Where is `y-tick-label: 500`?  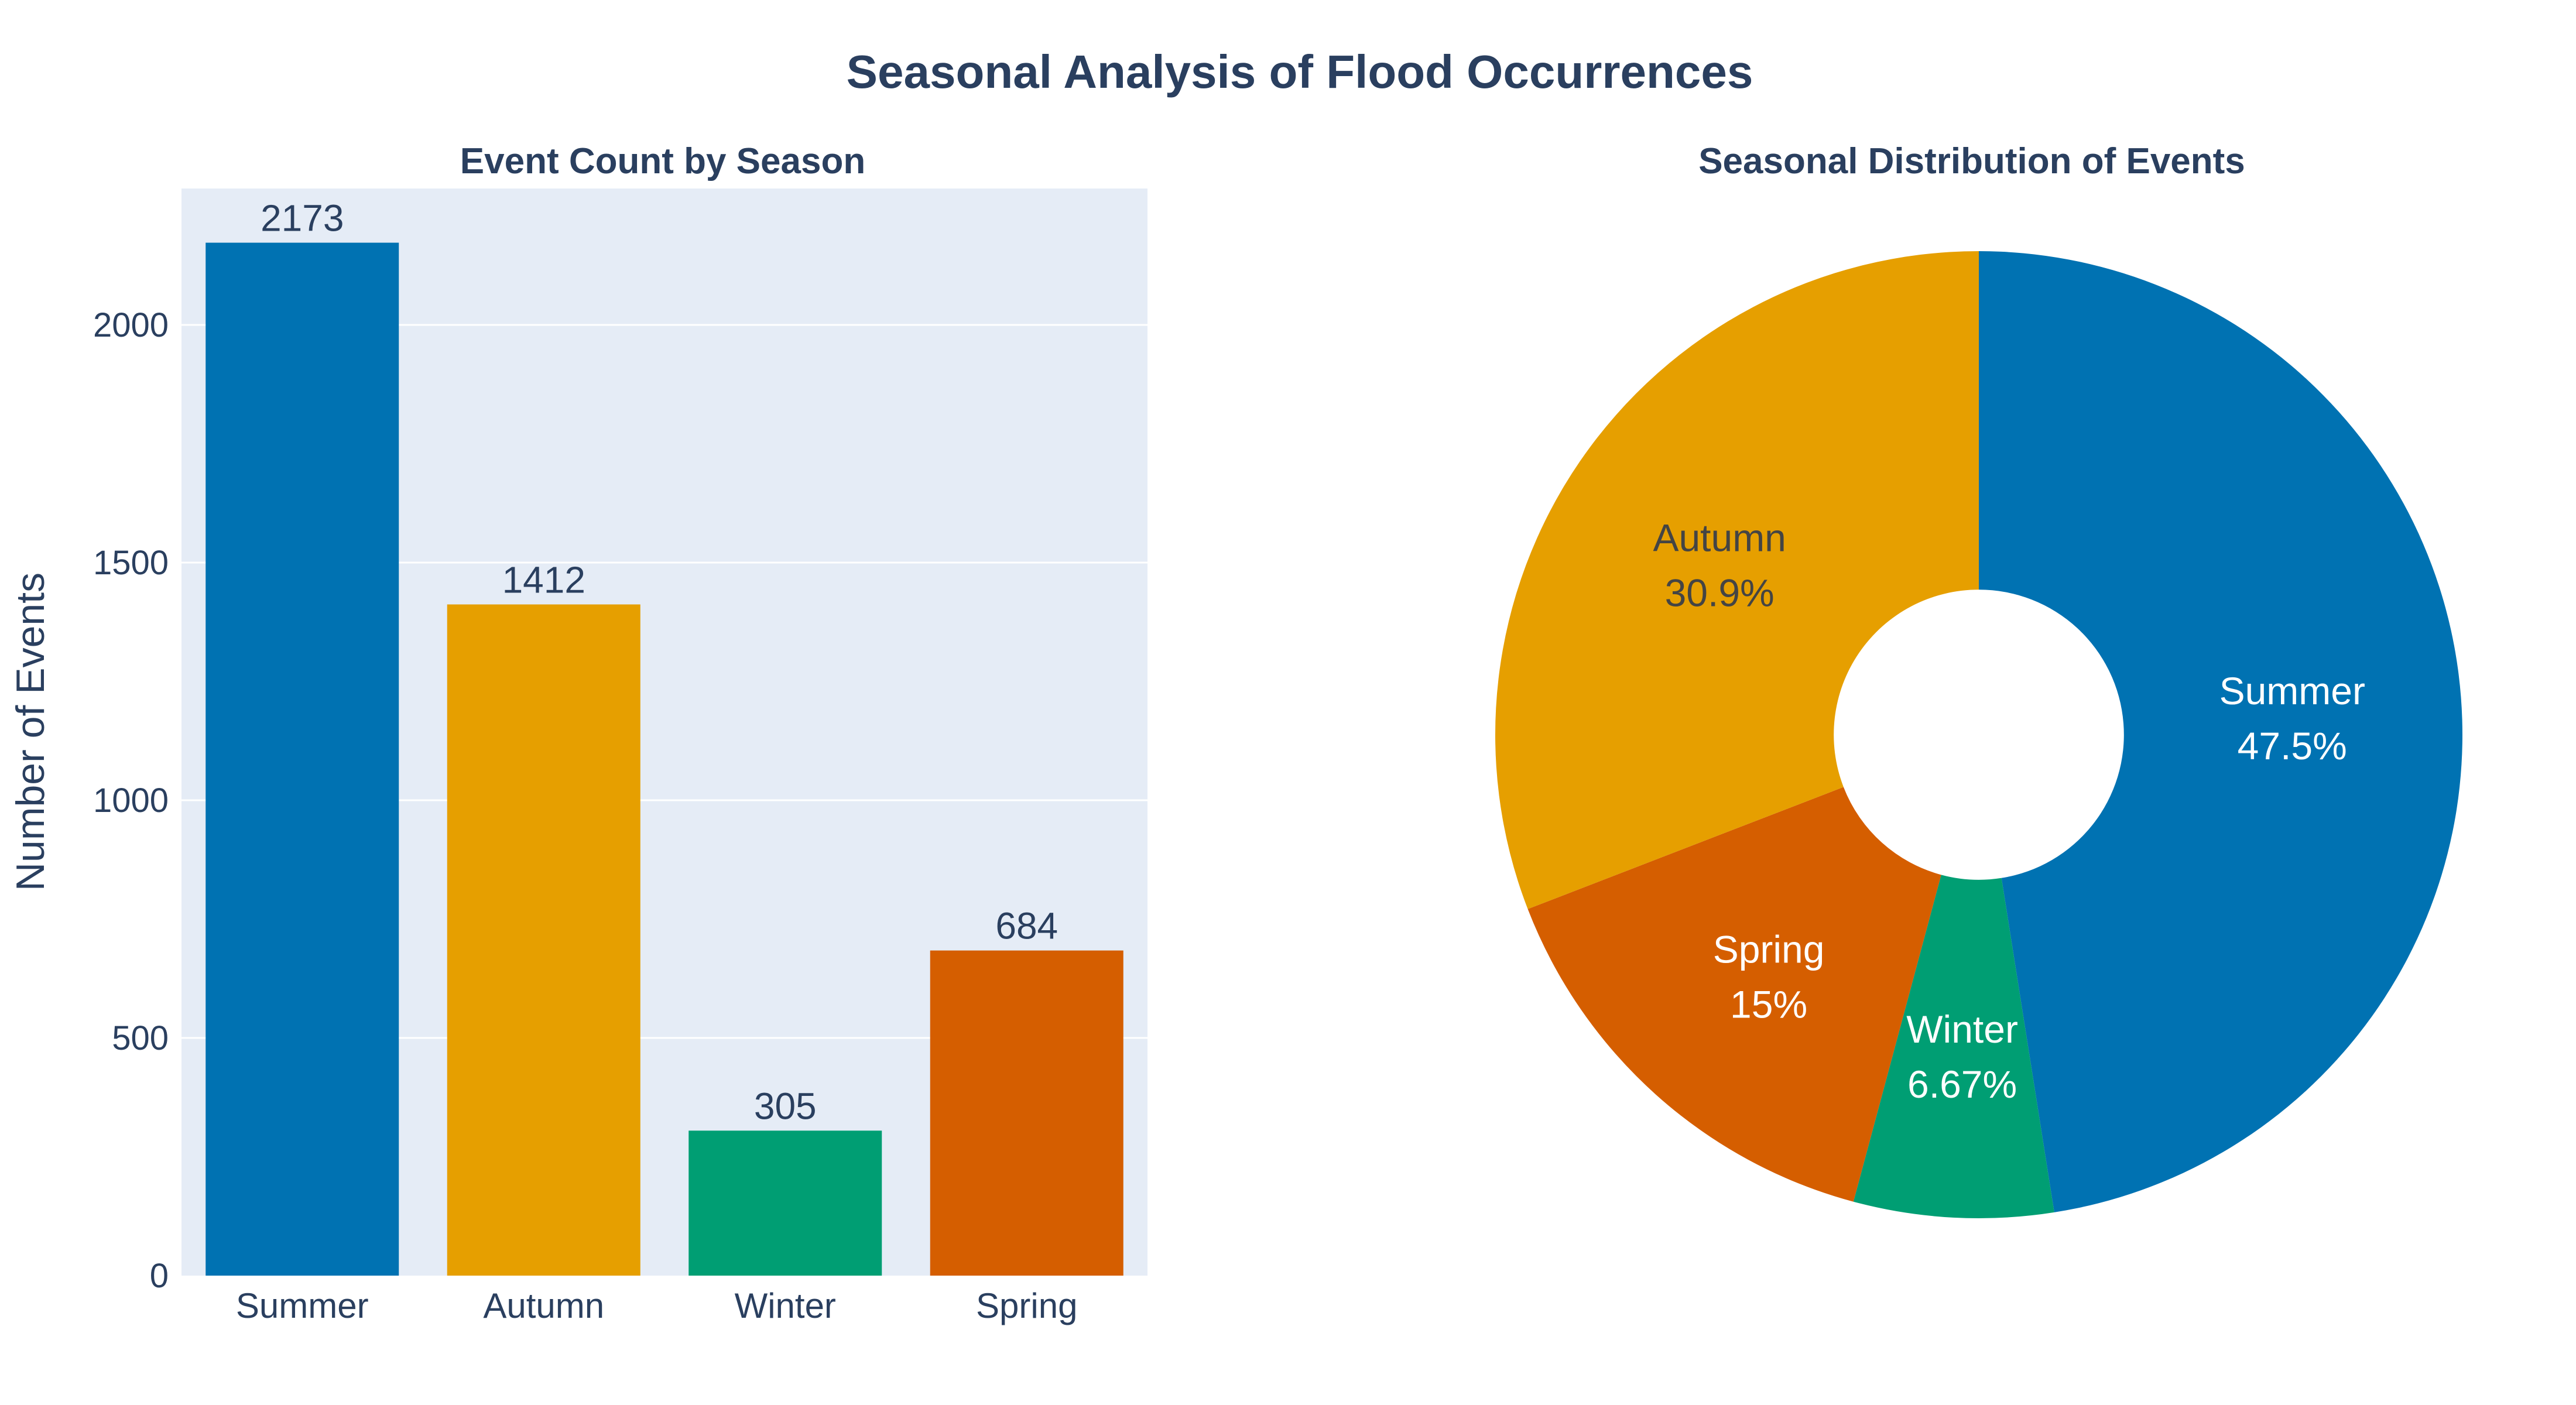
y-tick-label: 500 is located at coordinates (140, 1038).